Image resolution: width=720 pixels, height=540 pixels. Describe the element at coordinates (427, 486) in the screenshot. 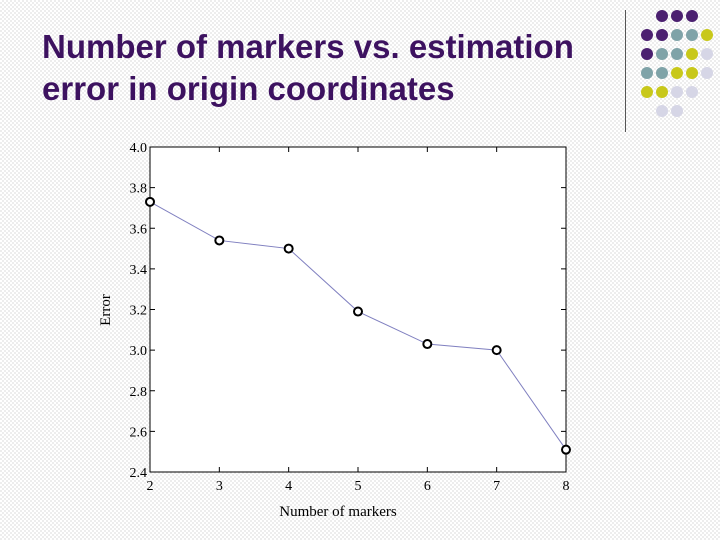

I see `x-tick-label: 6` at that location.